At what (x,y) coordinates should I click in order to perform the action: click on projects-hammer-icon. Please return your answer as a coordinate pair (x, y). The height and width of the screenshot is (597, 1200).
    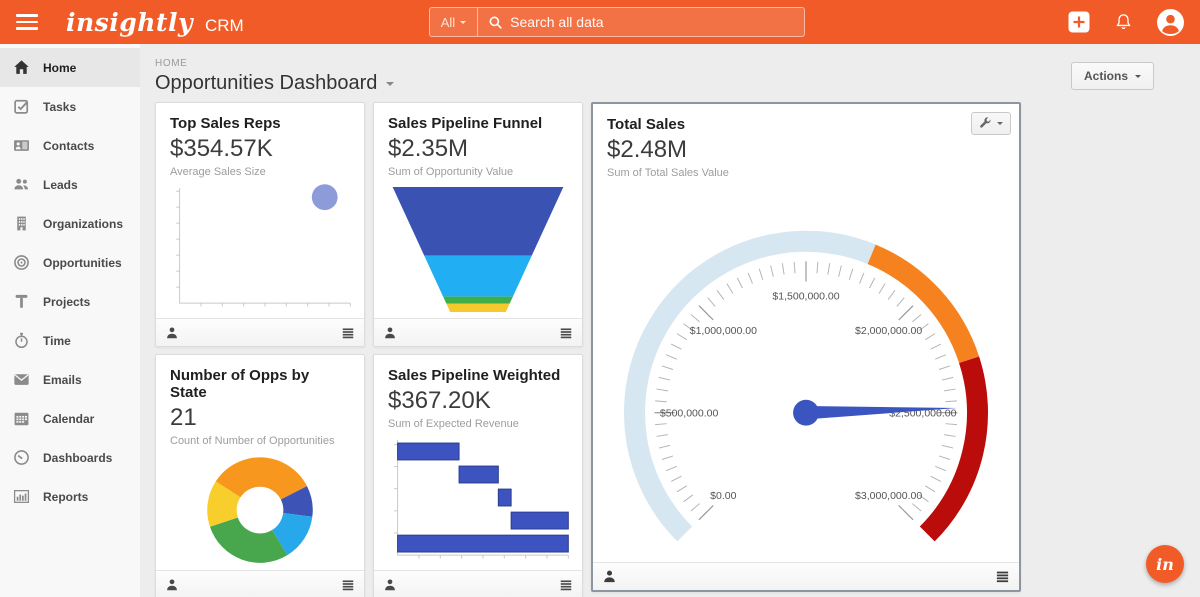
    Looking at the image, I should click on (21, 301).